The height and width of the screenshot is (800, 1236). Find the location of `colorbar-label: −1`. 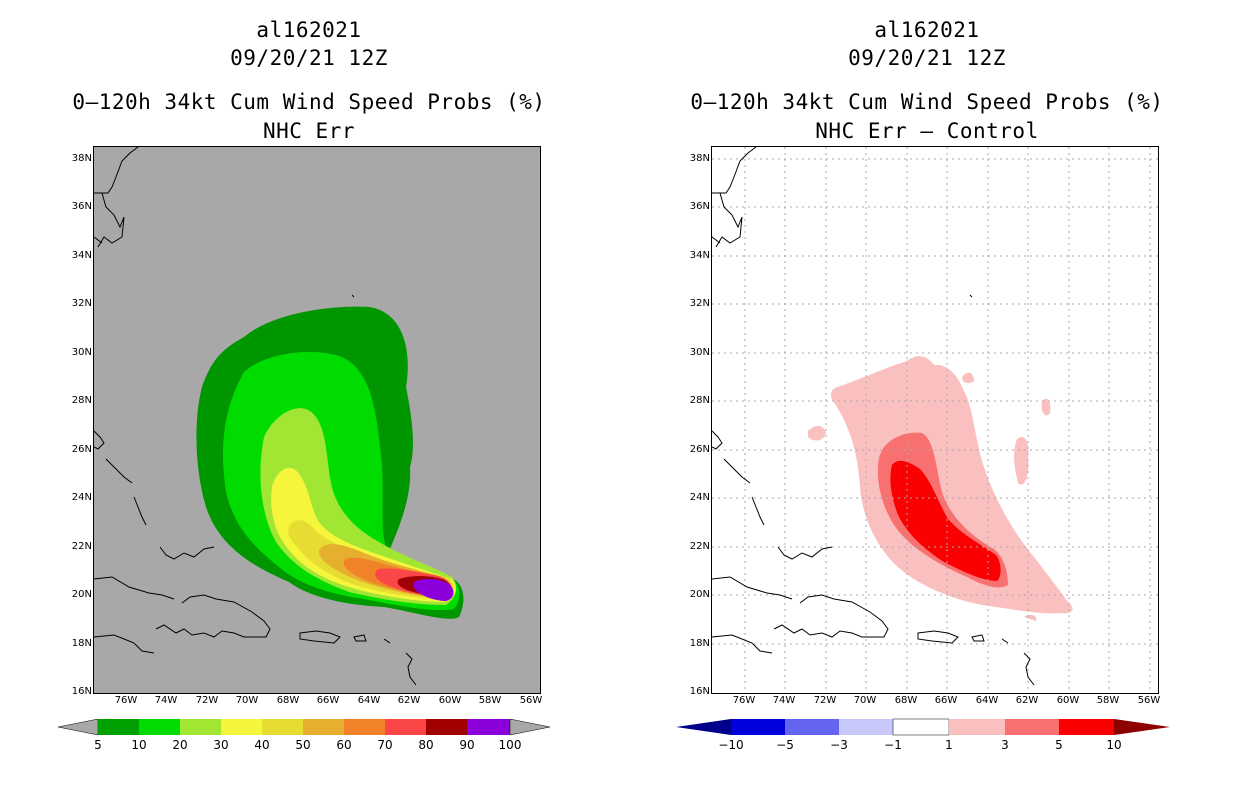

colorbar-label: −1 is located at coordinates (893, 745).